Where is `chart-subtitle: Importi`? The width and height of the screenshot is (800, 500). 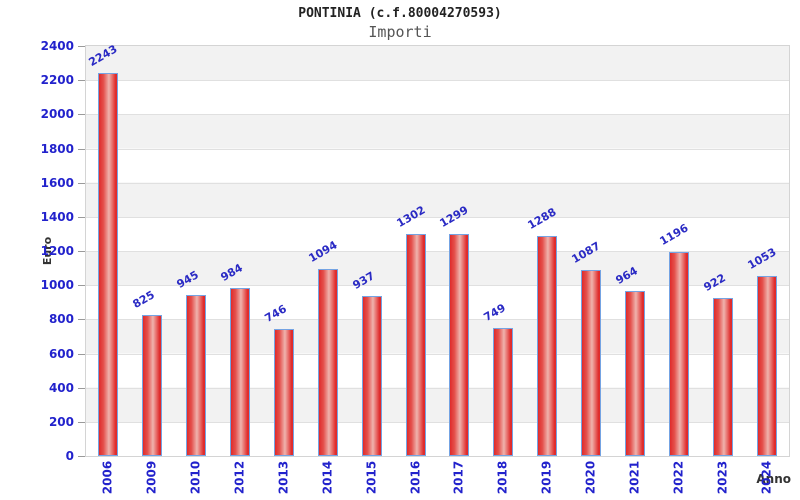
chart-subtitle: Importi is located at coordinates (400, 32).